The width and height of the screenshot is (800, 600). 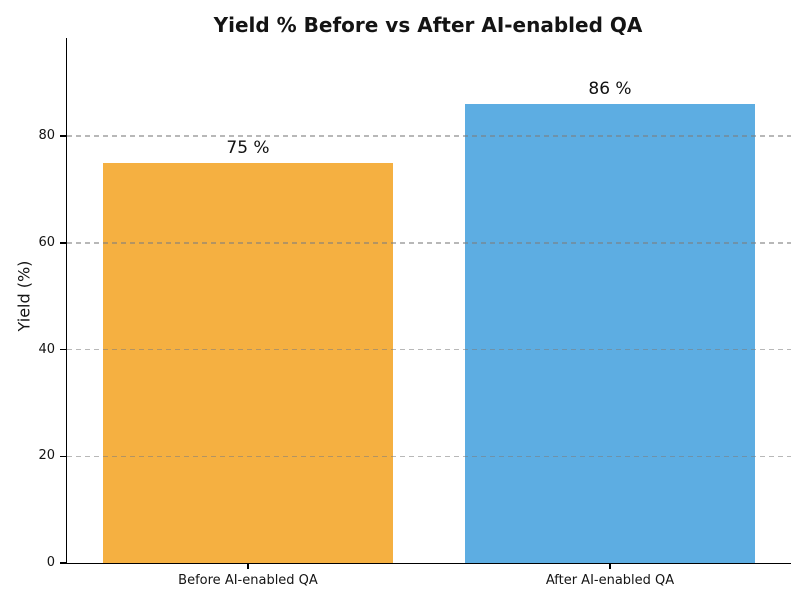 I want to click on bar-value-label: 86 %, so click(x=610, y=89).